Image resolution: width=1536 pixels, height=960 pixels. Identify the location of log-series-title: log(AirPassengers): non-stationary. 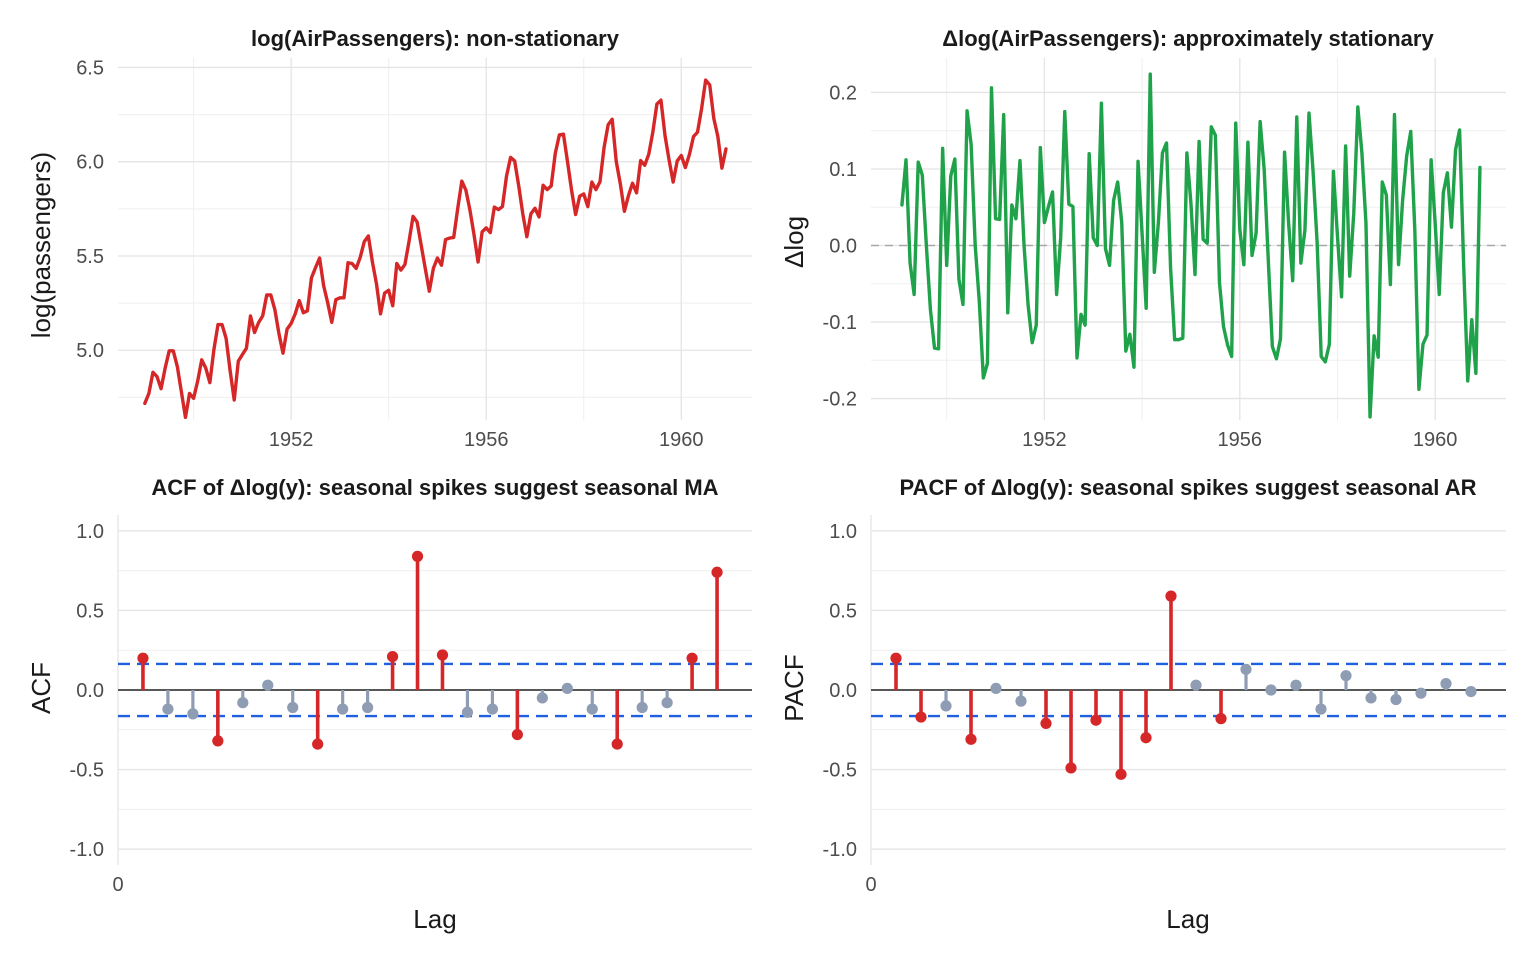
(435, 38).